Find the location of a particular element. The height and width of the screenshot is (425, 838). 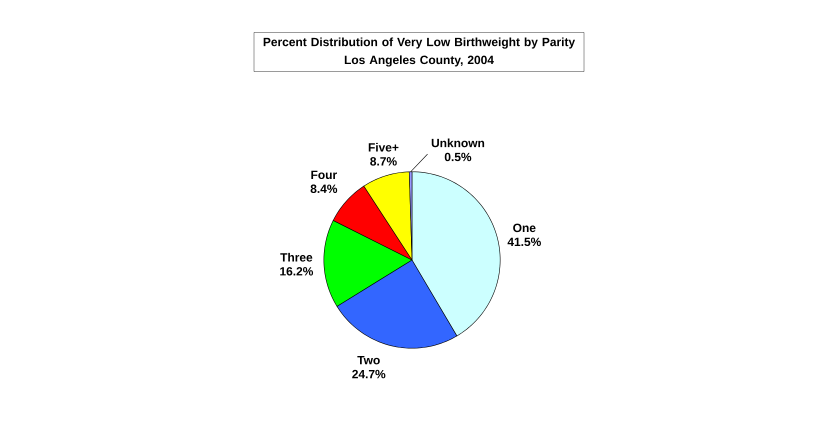

data-label: 24.7% is located at coordinates (369, 374).